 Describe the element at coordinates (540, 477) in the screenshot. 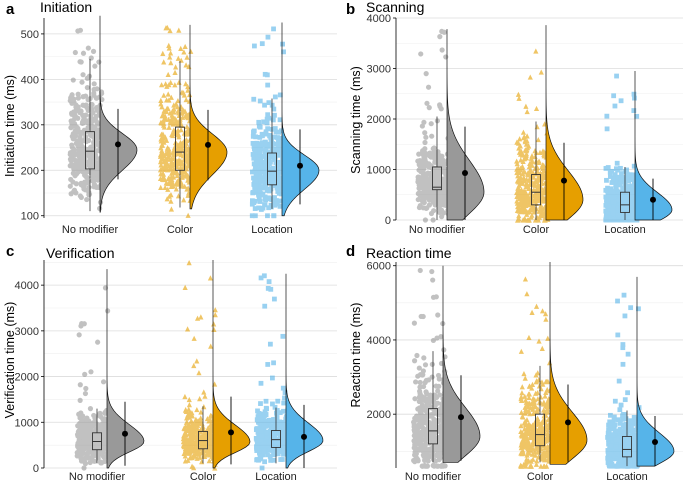

I see `x-tick-label: Color` at that location.